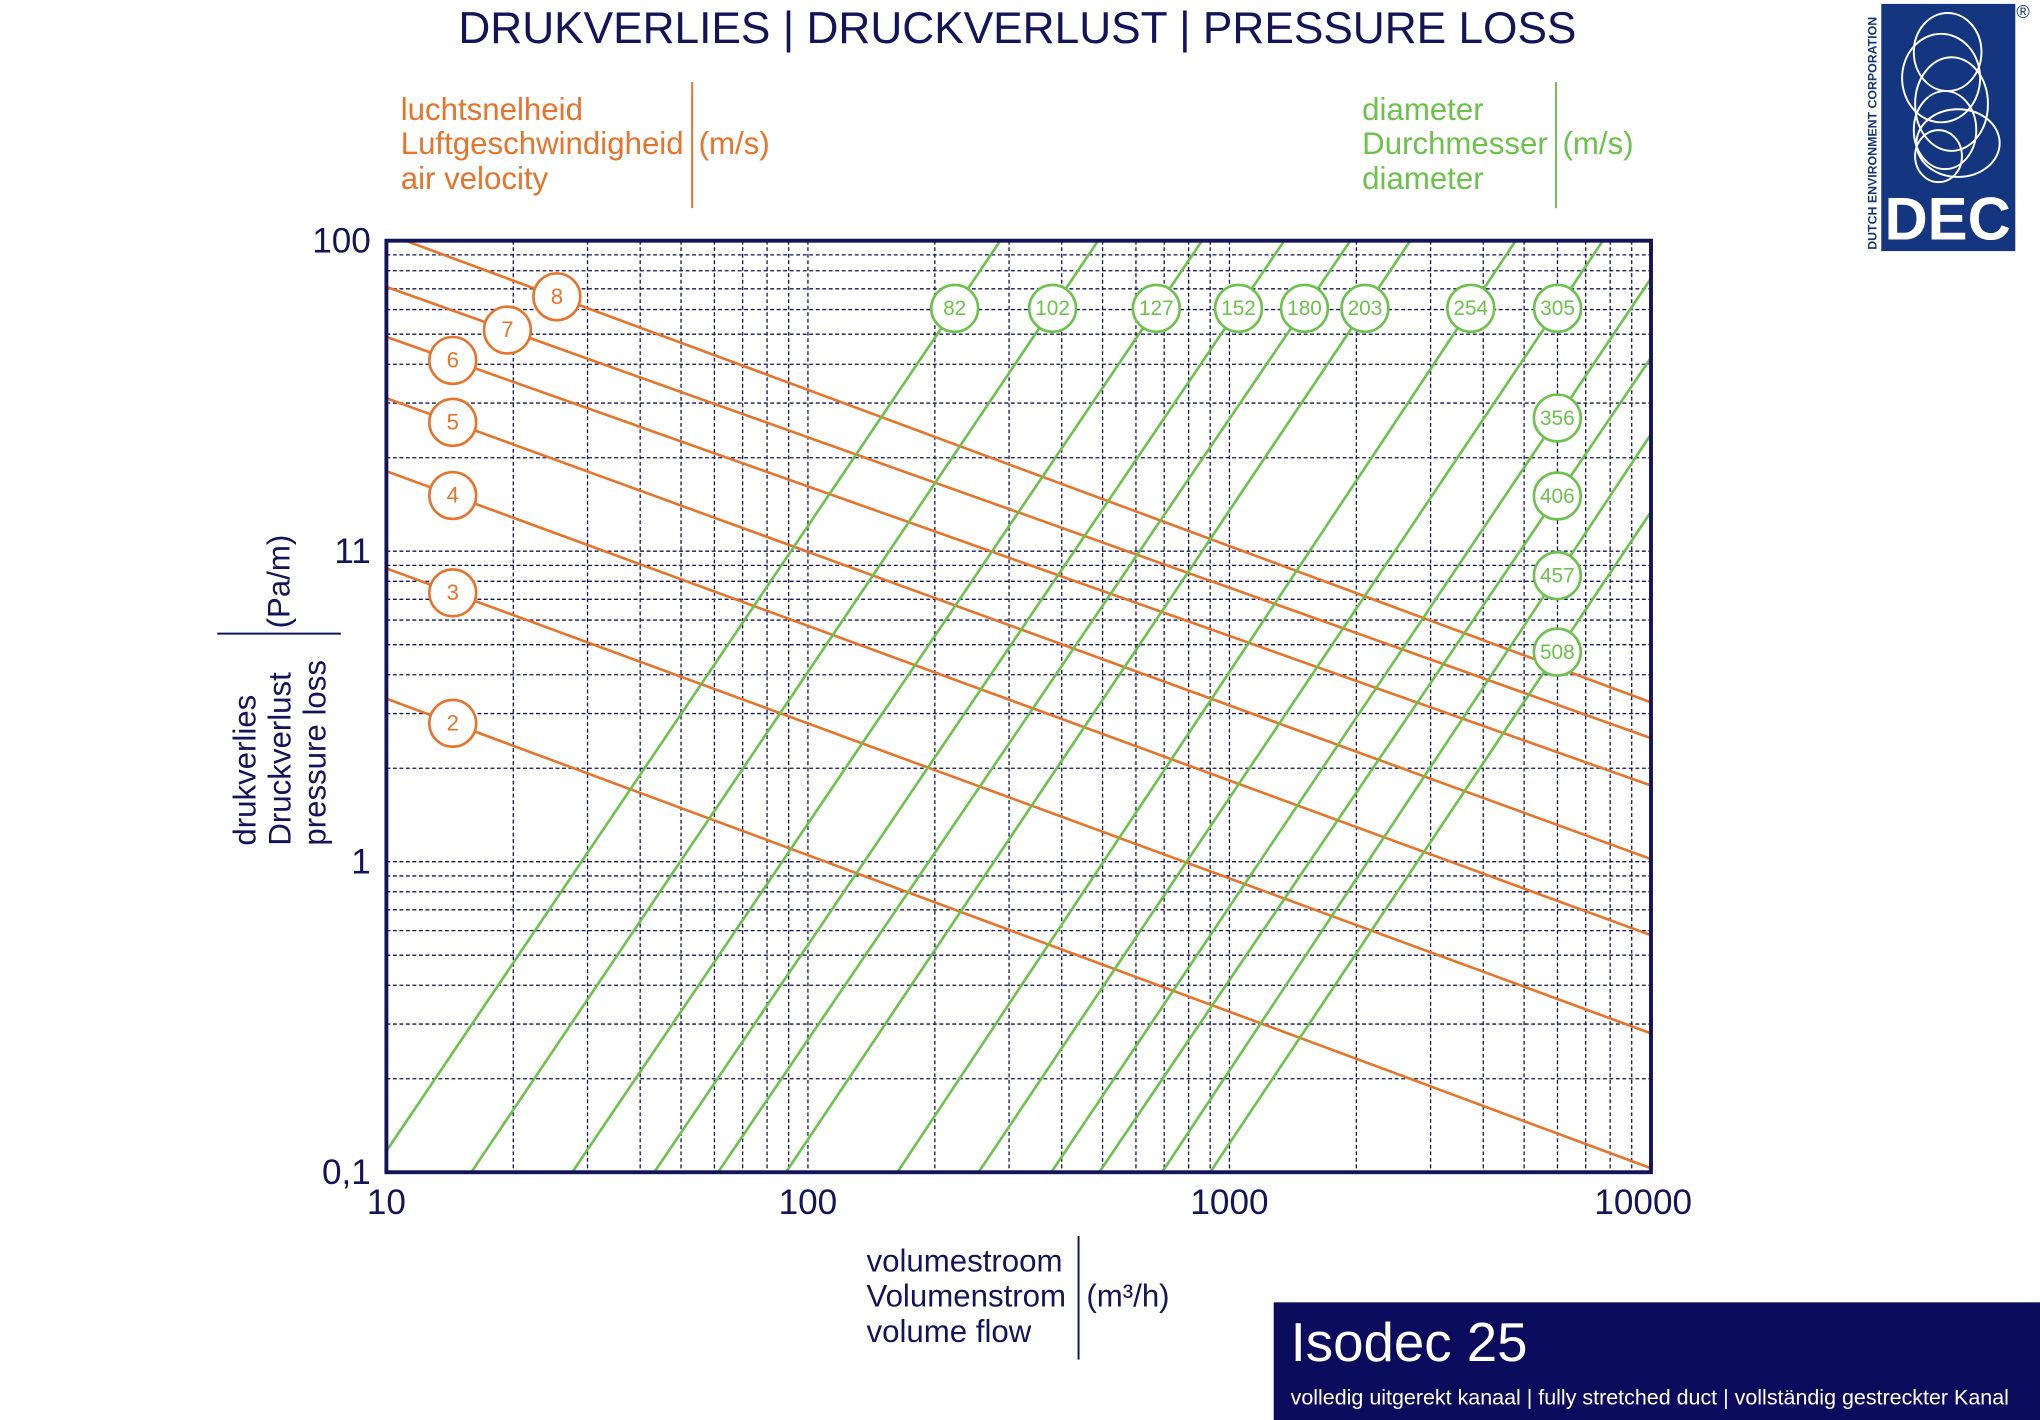 Image resolution: width=2040 pixels, height=1420 pixels. I want to click on x-unit: (m³/h), so click(1127, 1296).